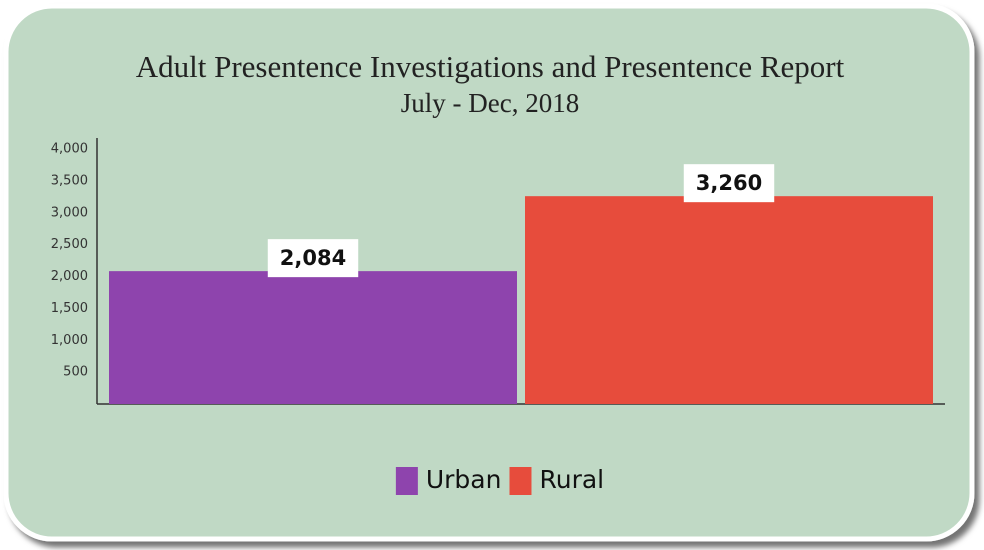  What do you see at coordinates (69, 212) in the screenshot?
I see `y-tick-label: 3,000` at bounding box center [69, 212].